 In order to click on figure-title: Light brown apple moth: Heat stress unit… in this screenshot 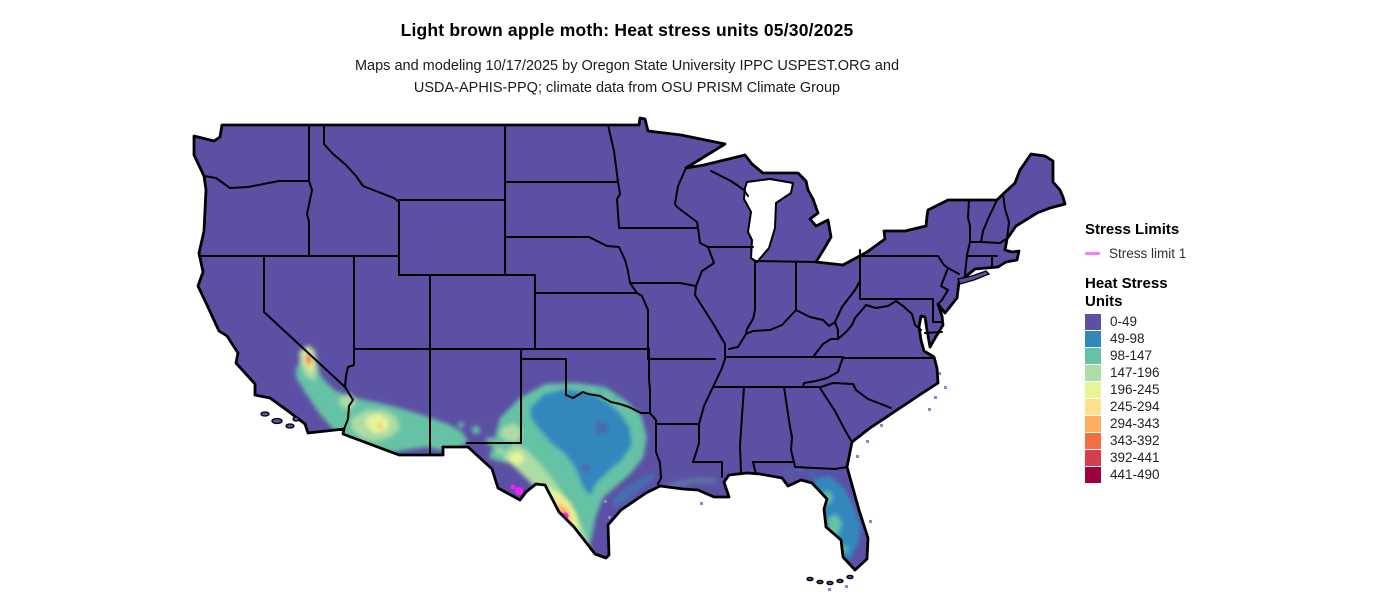, I will do `click(627, 30)`.